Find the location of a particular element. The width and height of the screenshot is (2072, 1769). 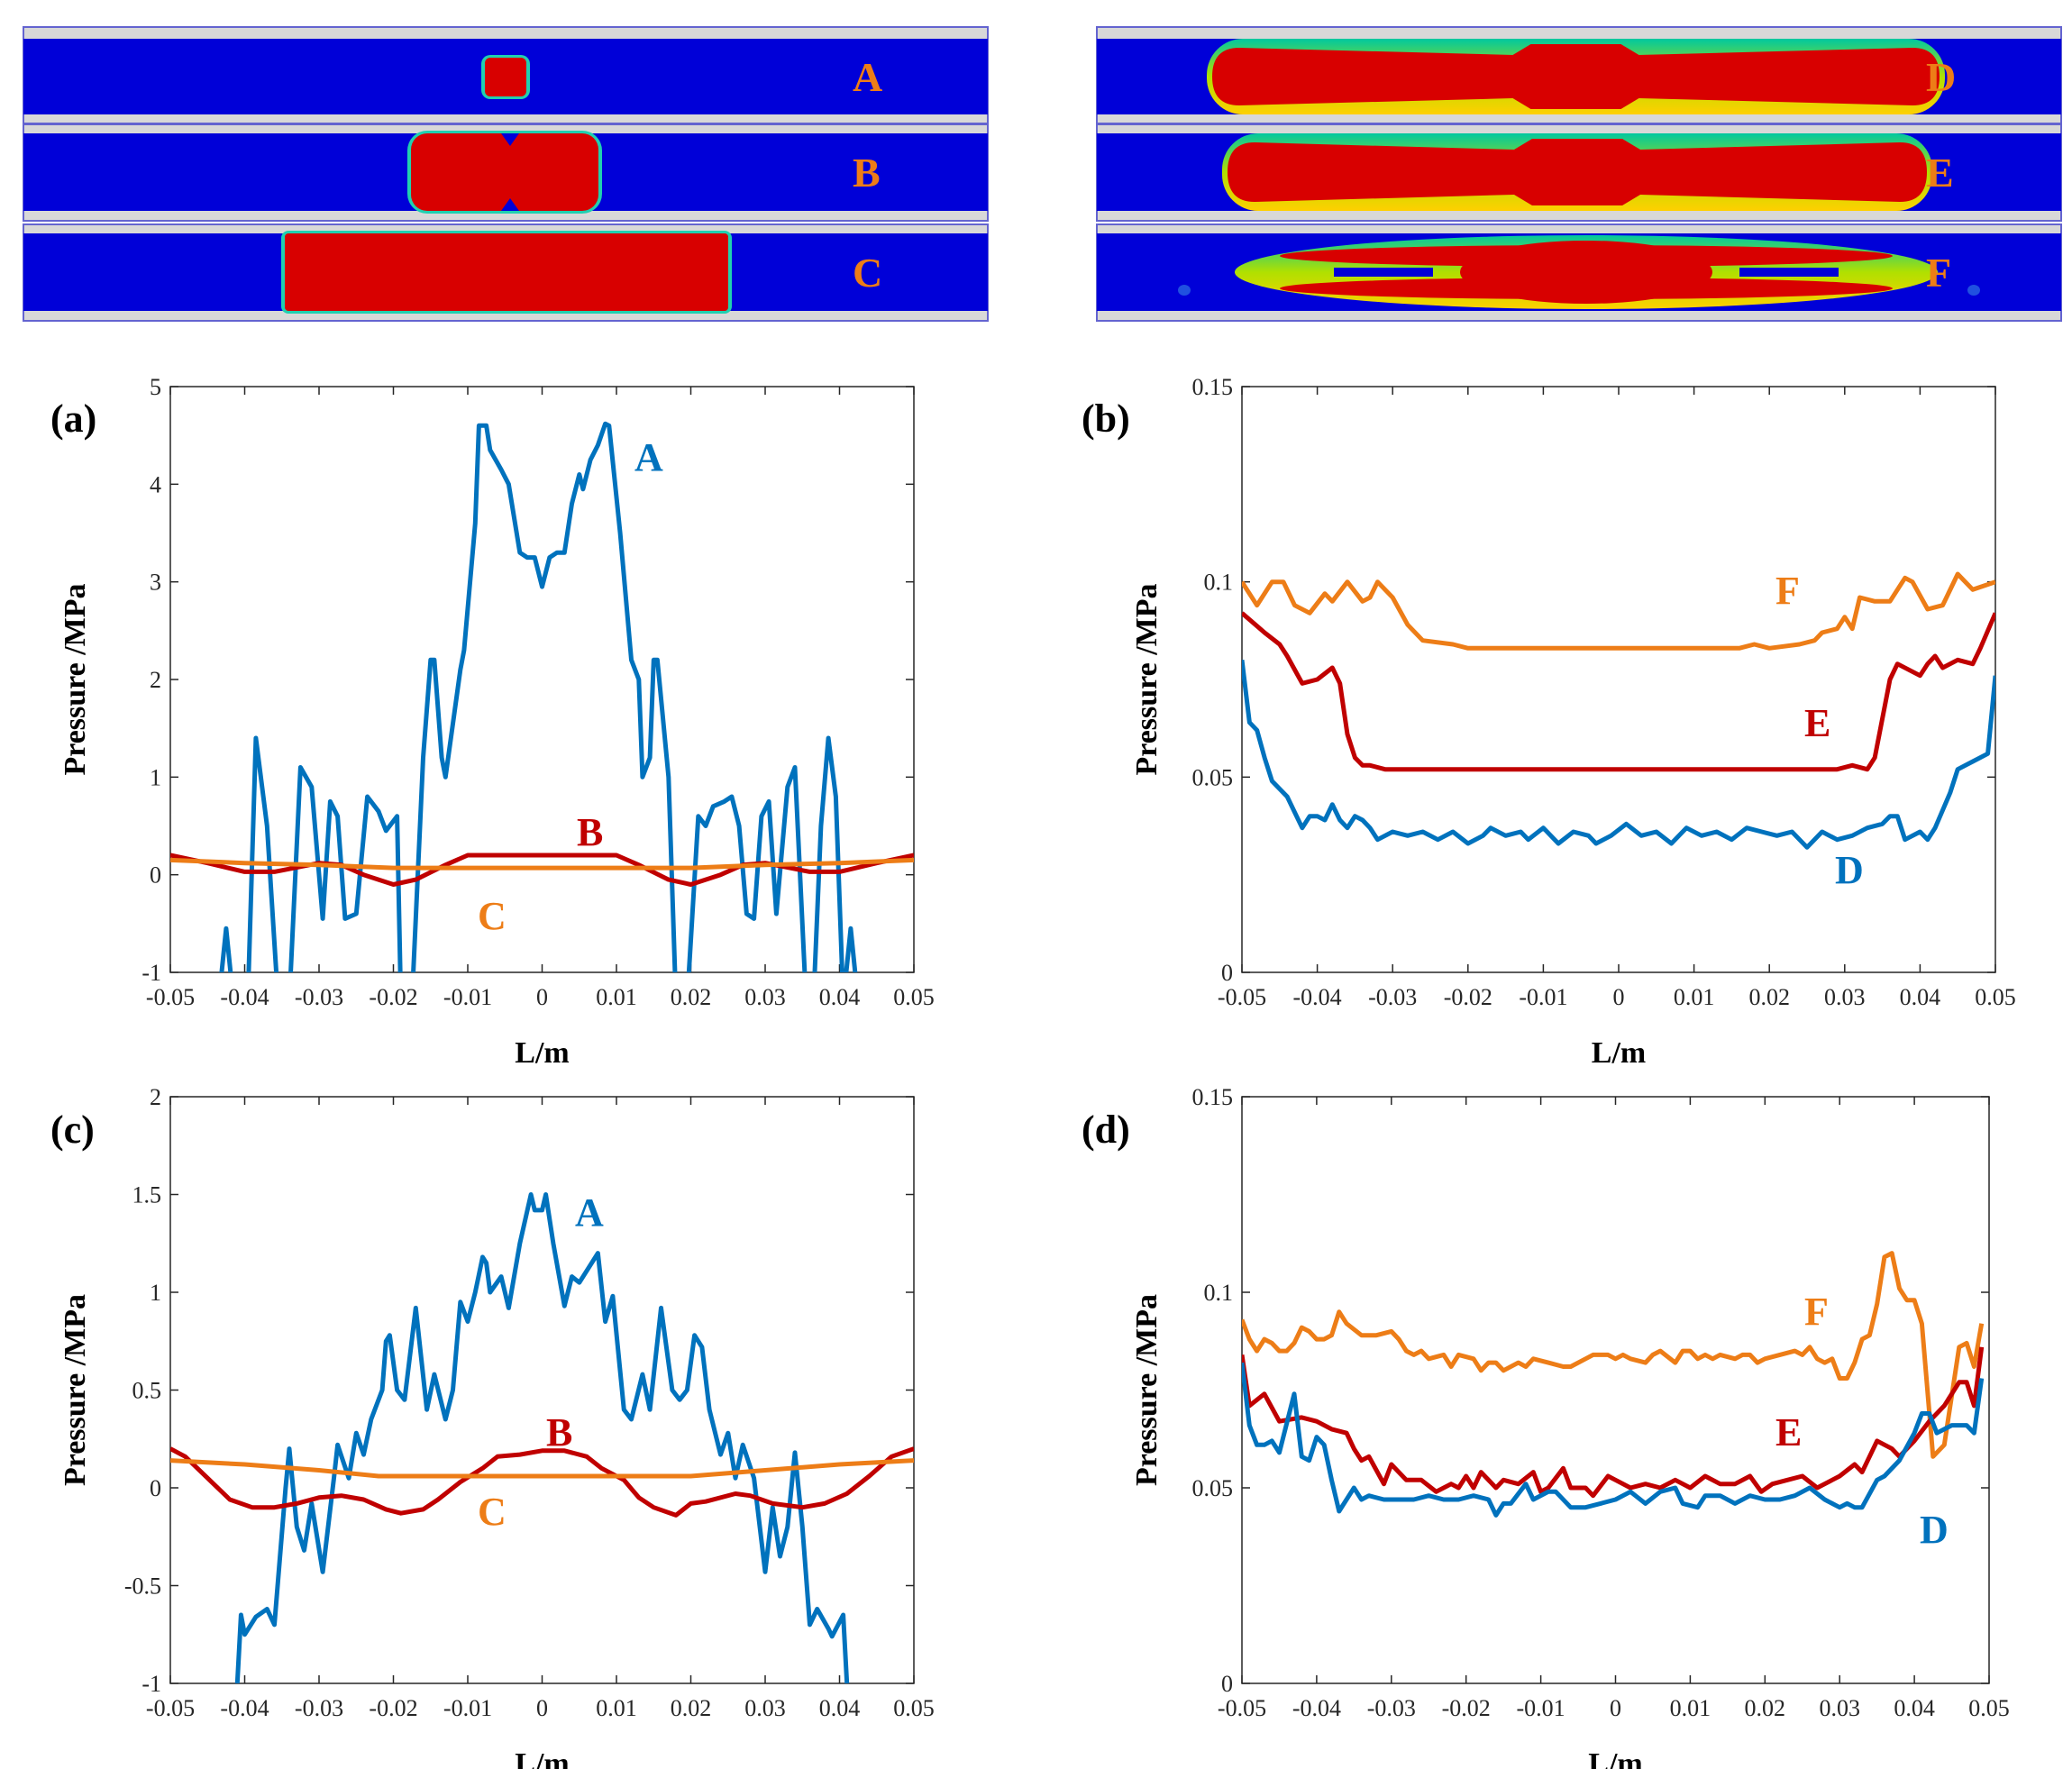

plot-area is located at coordinates (1618, 679).